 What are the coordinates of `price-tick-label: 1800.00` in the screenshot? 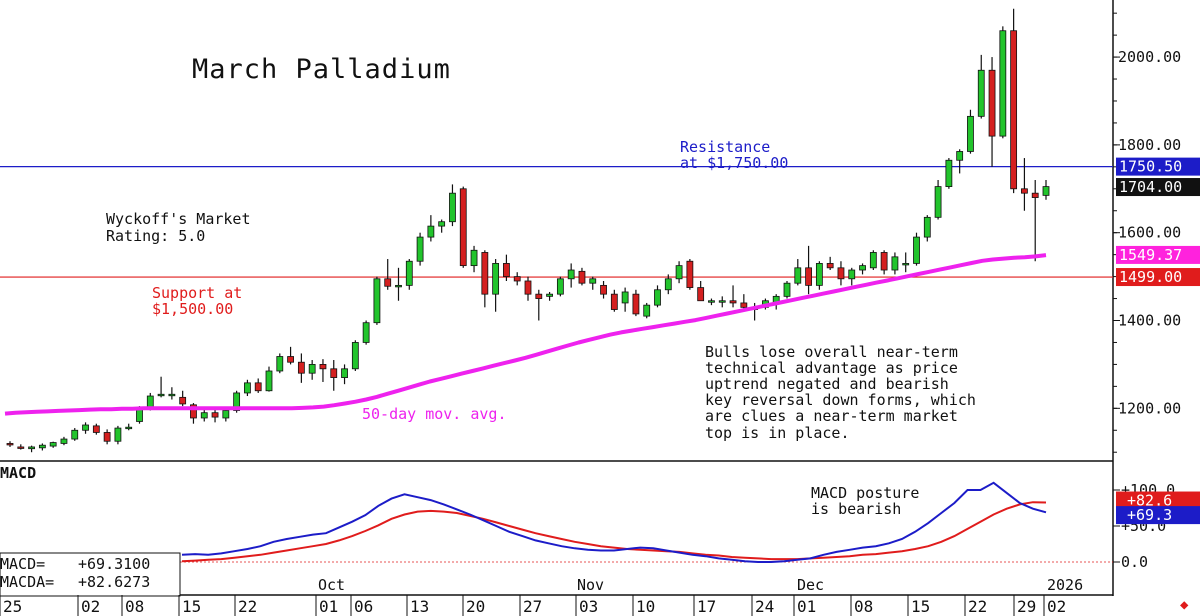 It's located at (1149, 145).